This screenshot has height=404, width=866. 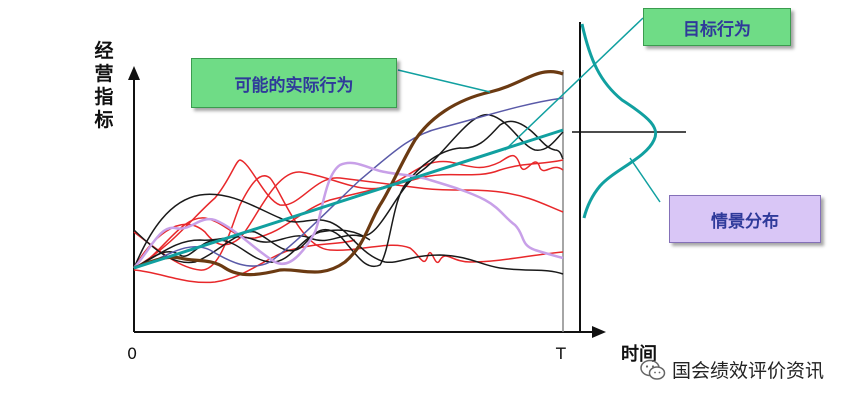 I want to click on scenario-distribution-curve, so click(x=618, y=121).